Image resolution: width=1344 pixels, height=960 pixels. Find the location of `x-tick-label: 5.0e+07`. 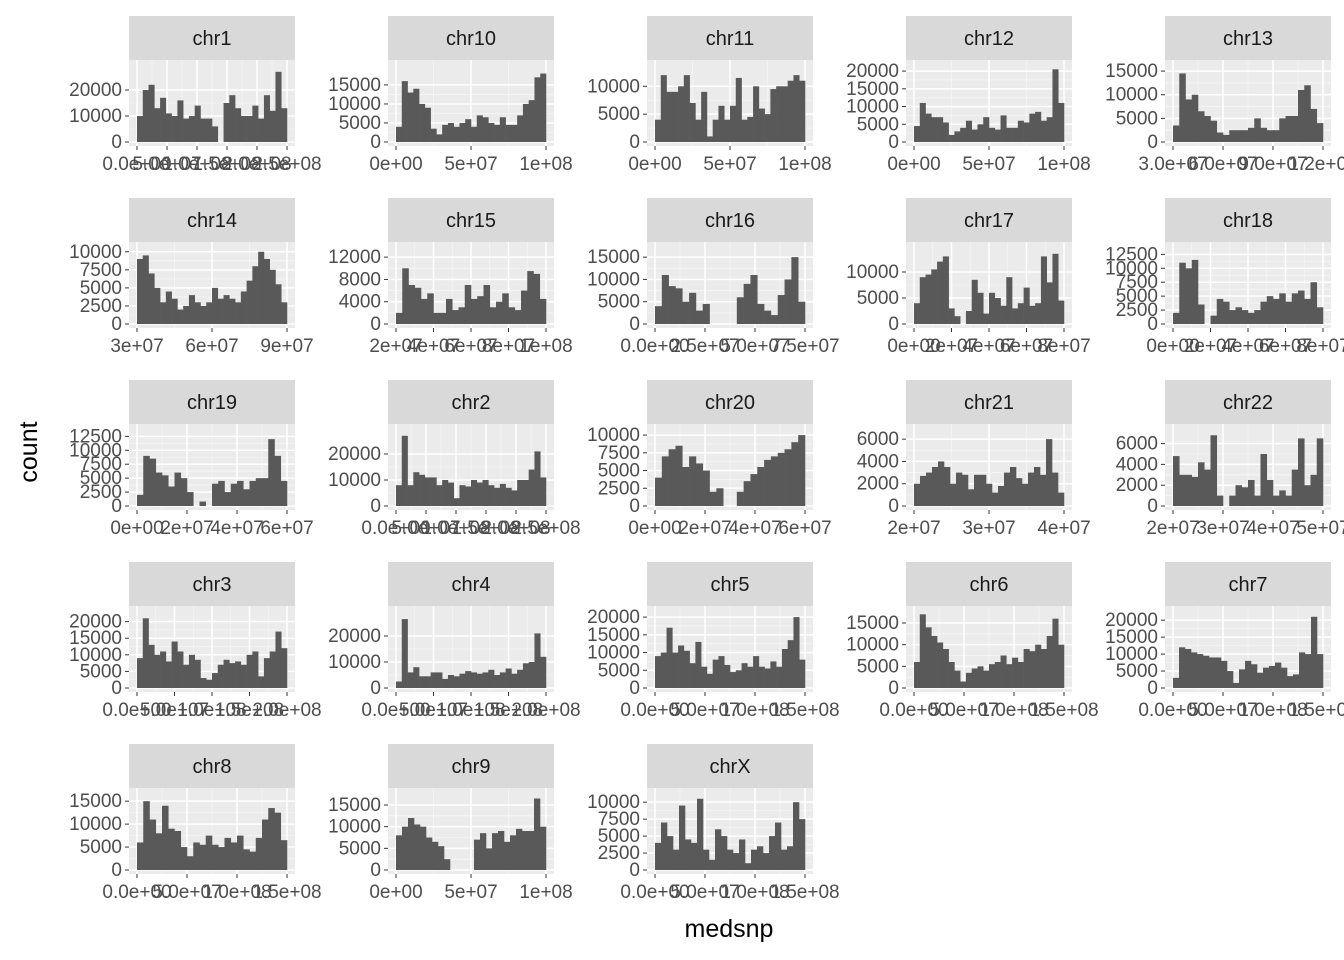

x-tick-label: 5.0e+07 is located at coordinates (433, 710).